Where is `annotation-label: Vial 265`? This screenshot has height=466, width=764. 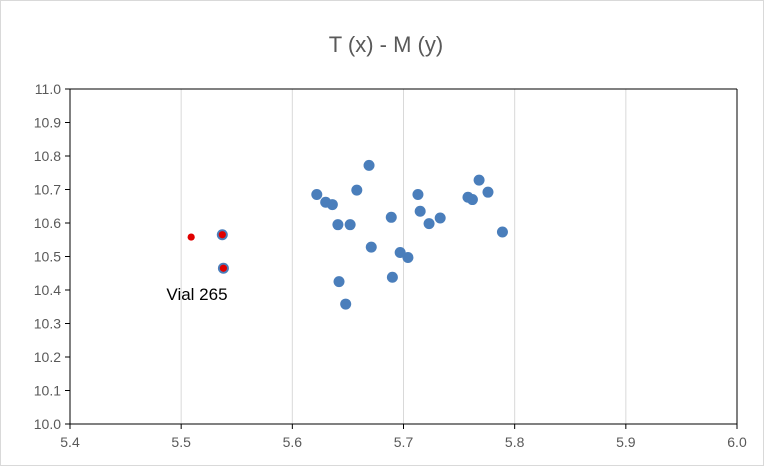
annotation-label: Vial 265 is located at coordinates (196, 294).